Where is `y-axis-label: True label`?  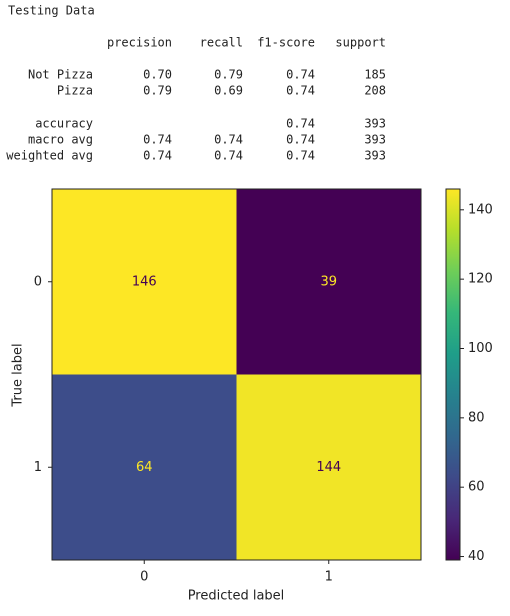
y-axis-label: True label is located at coordinates (18, 375).